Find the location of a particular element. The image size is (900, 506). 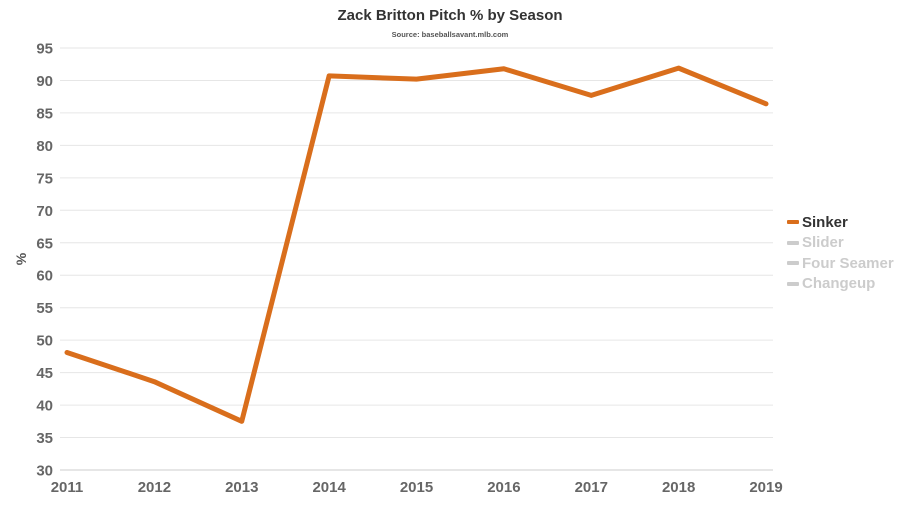

y-axis-ticks: 30 35 40 45 50 55 60 65 70 75 80 85 90 95 is located at coordinates (44, 260).